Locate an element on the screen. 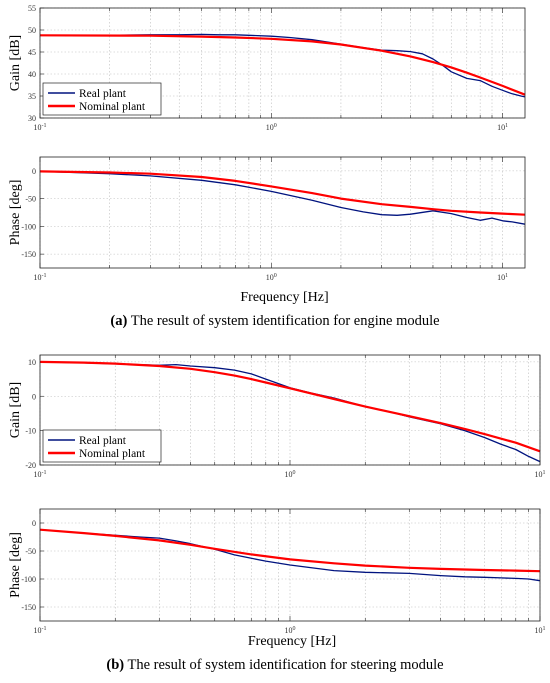 This screenshot has height=683, width=550. caption-a-letter: (a) is located at coordinates (119, 321).